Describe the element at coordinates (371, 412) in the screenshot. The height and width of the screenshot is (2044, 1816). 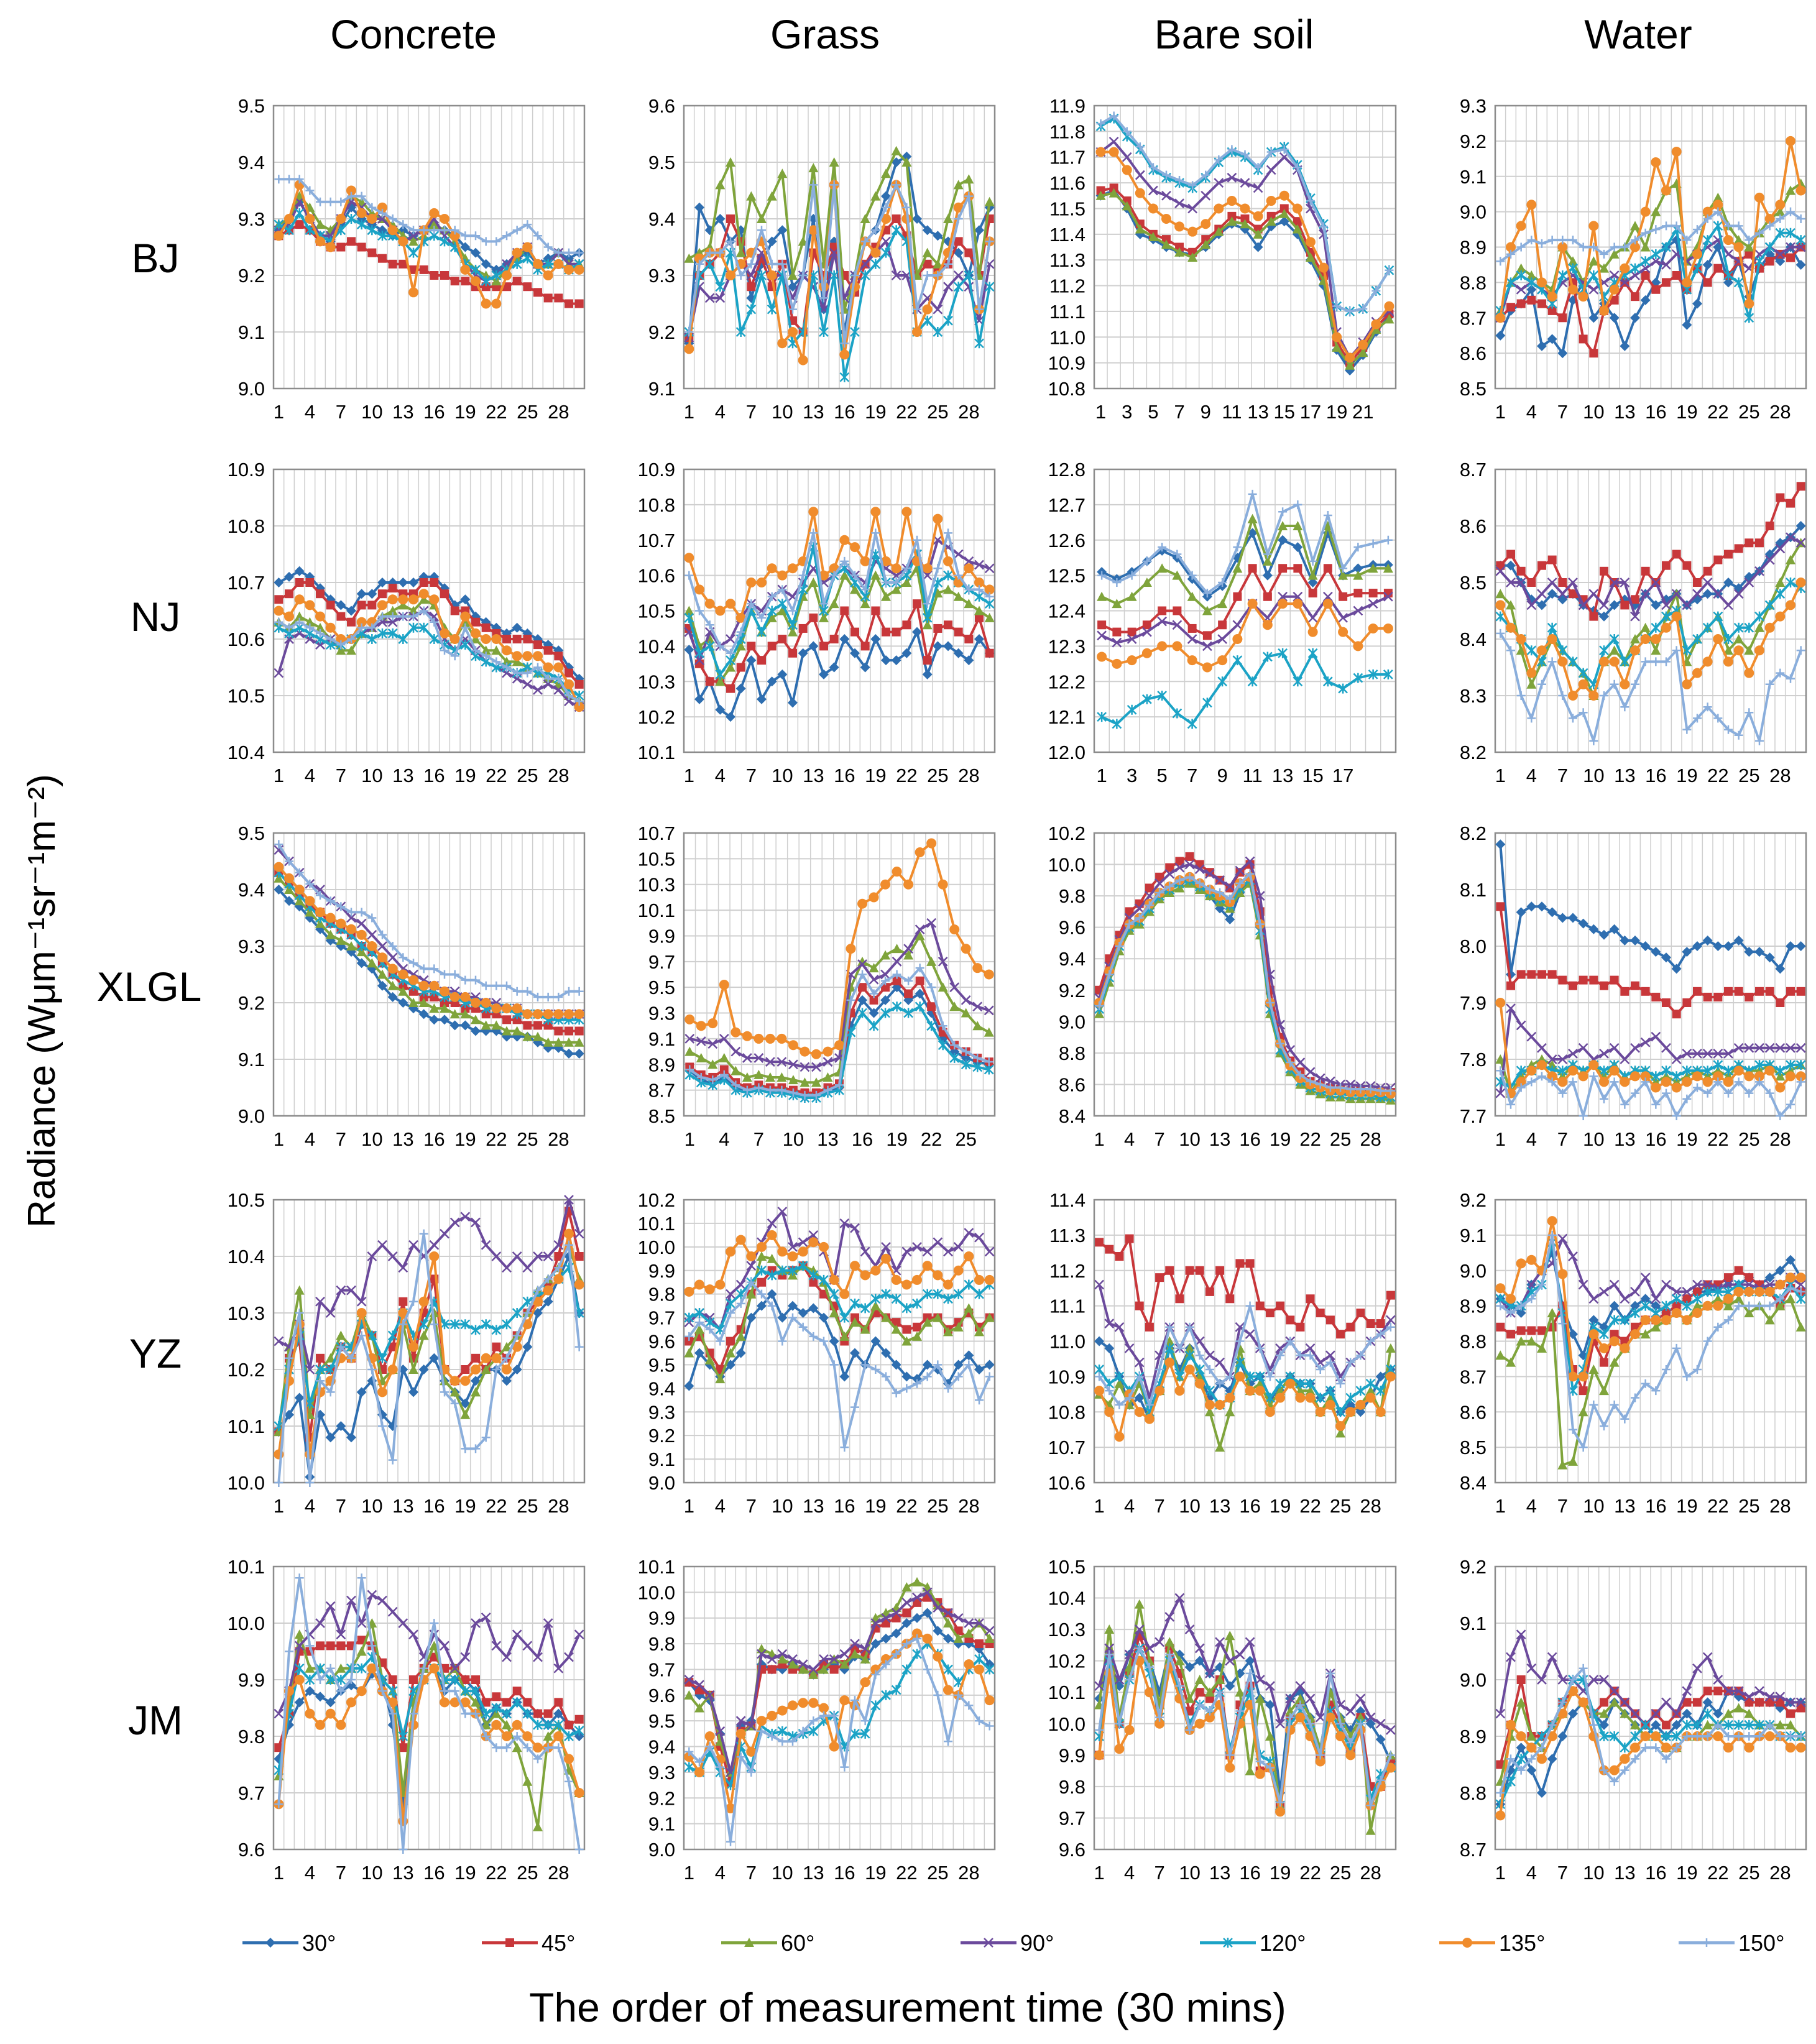
I see `x-tick-label: 10` at that location.